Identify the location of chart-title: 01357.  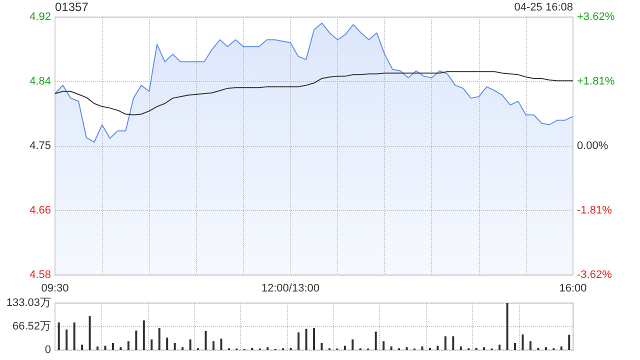
(72, 7).